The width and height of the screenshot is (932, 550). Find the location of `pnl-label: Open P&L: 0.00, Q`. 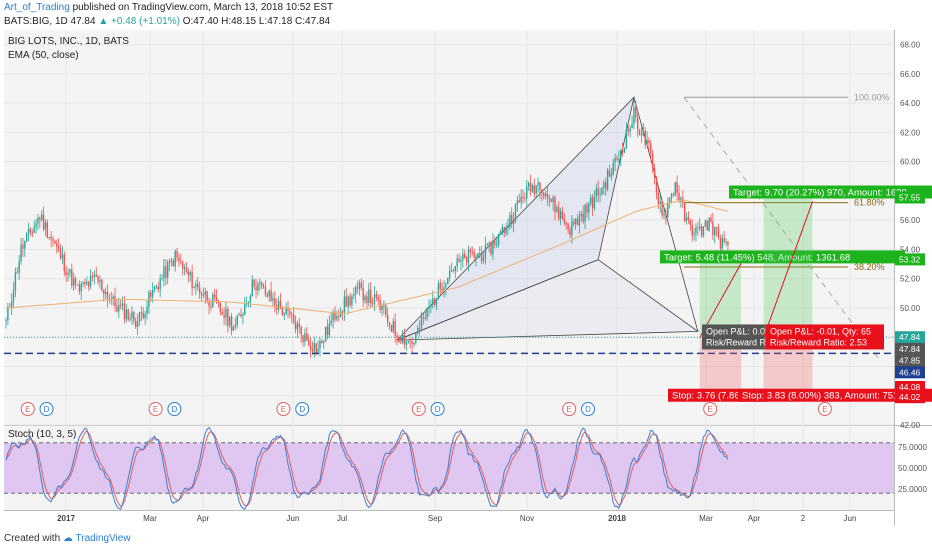

pnl-label: Open P&L: 0.00, Q is located at coordinates (744, 331).